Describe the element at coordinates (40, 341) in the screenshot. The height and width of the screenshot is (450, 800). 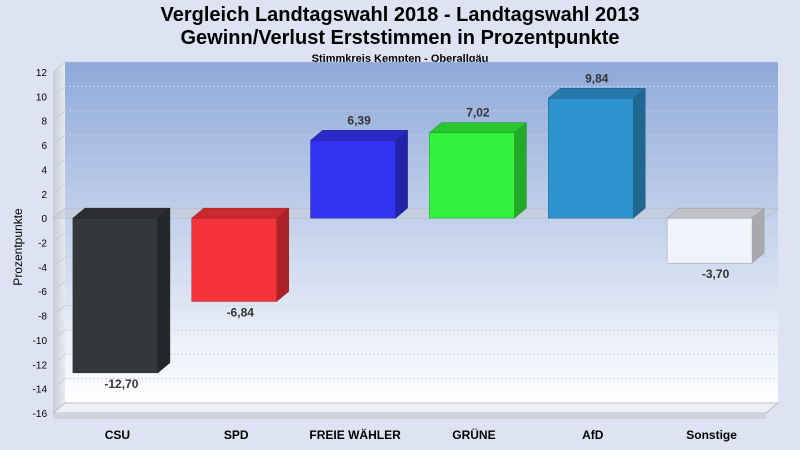
I see `y-tick-label: -10` at that location.